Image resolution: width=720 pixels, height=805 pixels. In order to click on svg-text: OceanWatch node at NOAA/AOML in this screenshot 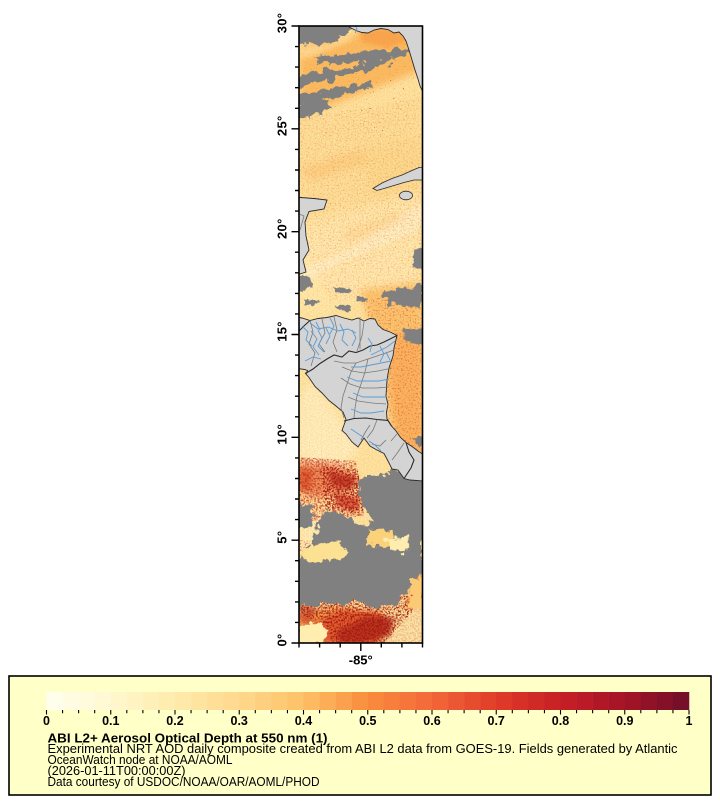, I will do `click(140, 760)`.